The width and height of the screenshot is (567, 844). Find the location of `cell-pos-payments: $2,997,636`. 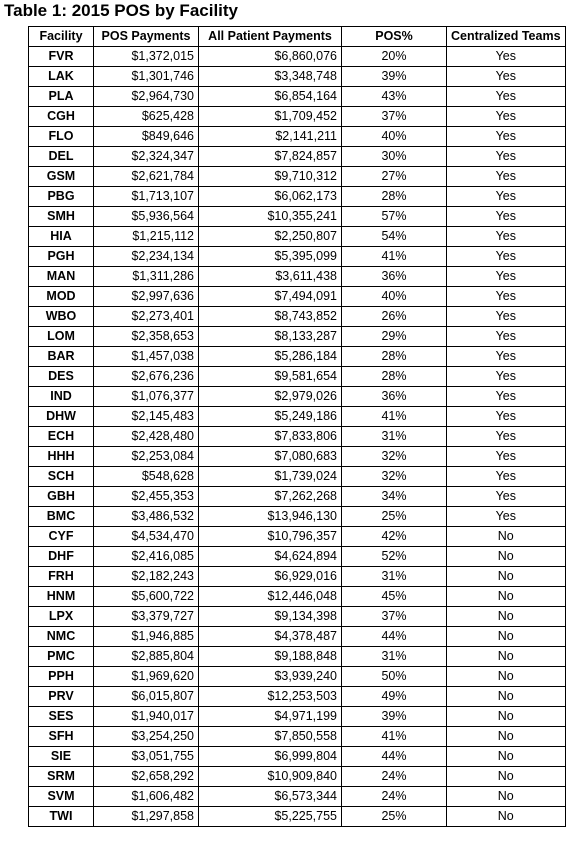

cell-pos-payments: $2,997,636 is located at coordinates (146, 296).